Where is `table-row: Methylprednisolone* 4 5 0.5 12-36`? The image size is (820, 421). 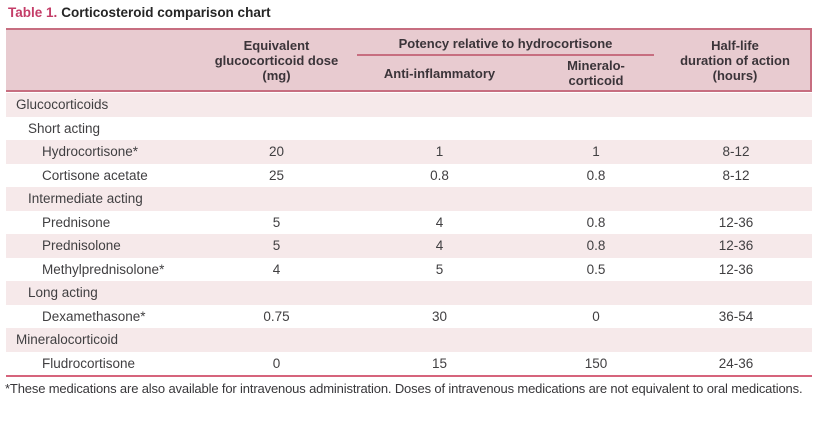 table-row: Methylprednisolone* 4 5 0.5 12-36 is located at coordinates (409, 269).